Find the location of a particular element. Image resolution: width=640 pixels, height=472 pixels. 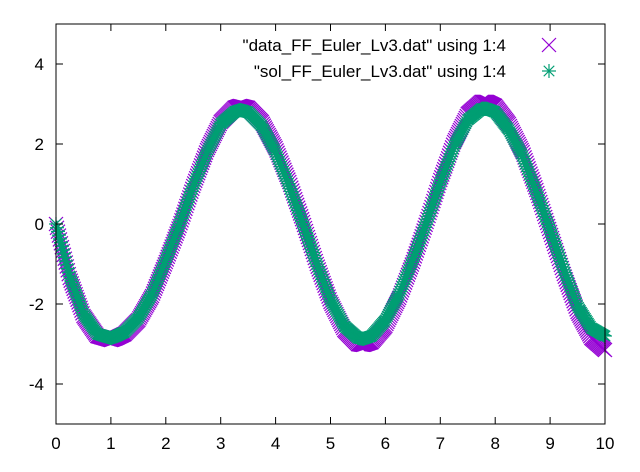

y-tick-label: 0 is located at coordinates (39, 224).